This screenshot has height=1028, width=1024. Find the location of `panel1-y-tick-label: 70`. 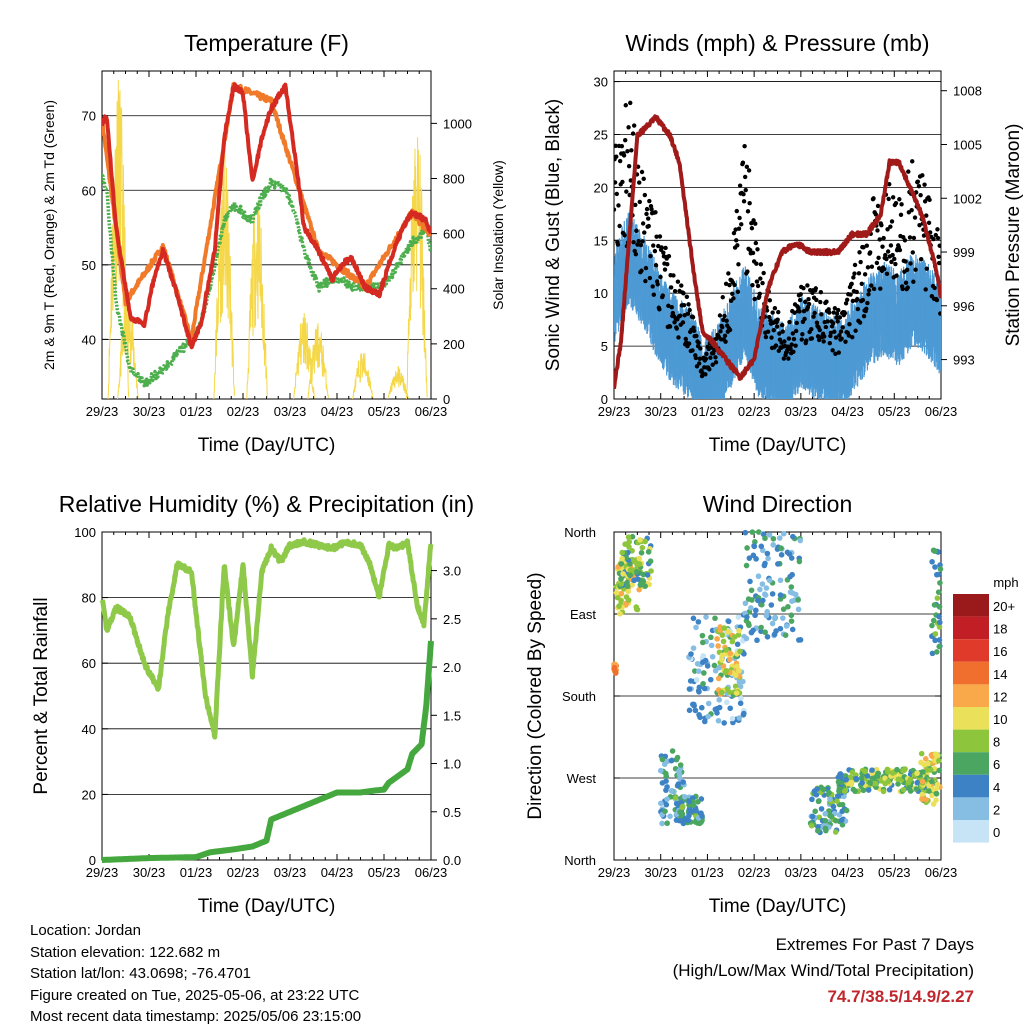

panel1-y-tick-label: 70 is located at coordinates (89, 116).